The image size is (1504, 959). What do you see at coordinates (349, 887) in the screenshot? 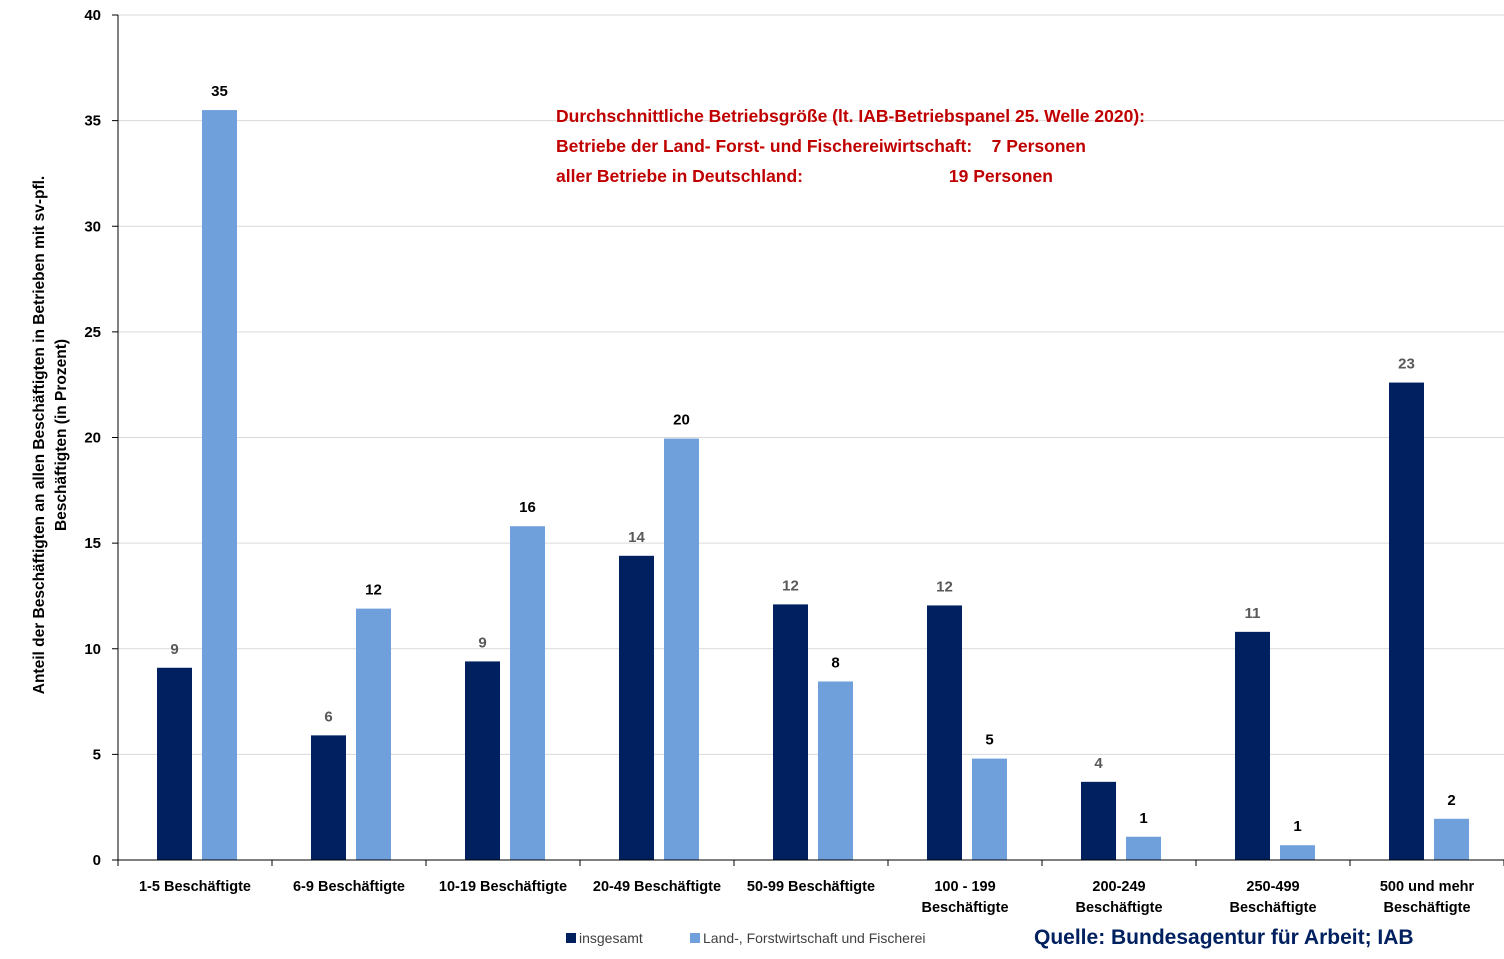
I see `x-tick-label: 6-9 Beschäftigte` at bounding box center [349, 887].